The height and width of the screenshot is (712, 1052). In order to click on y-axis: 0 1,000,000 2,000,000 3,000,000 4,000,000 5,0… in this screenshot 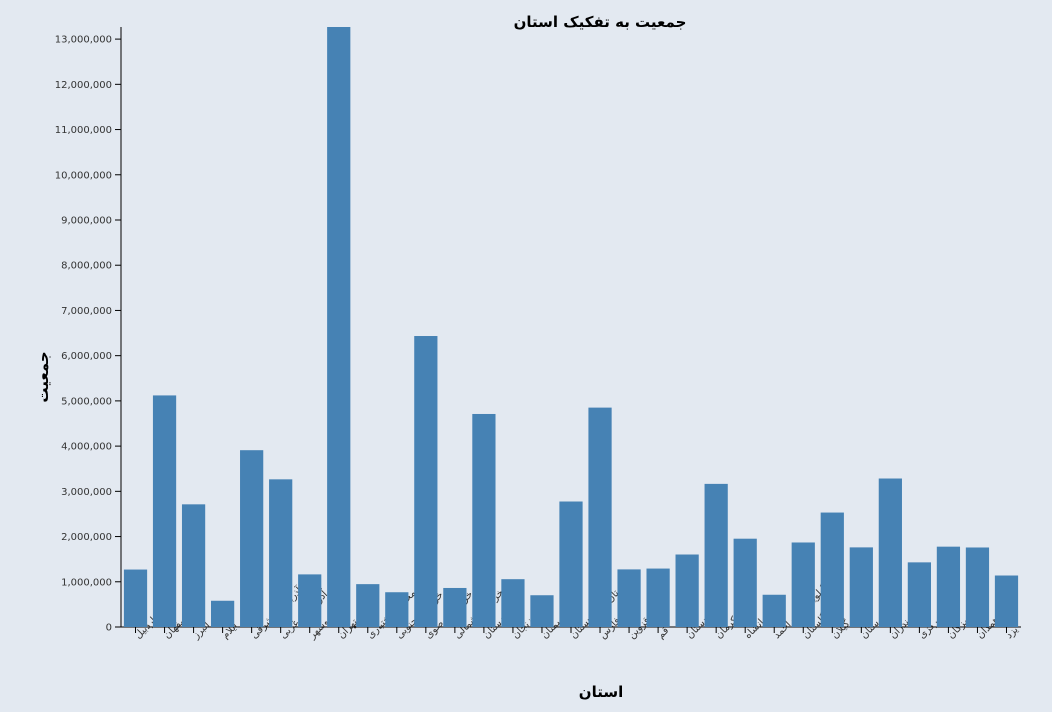, I will do `click(88, 330)`.